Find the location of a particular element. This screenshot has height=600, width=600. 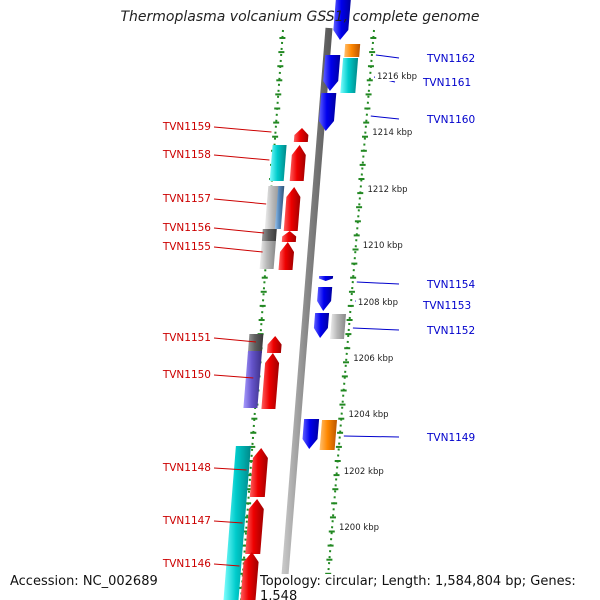

gene-label: TVN1147 is located at coordinates (186, 521).